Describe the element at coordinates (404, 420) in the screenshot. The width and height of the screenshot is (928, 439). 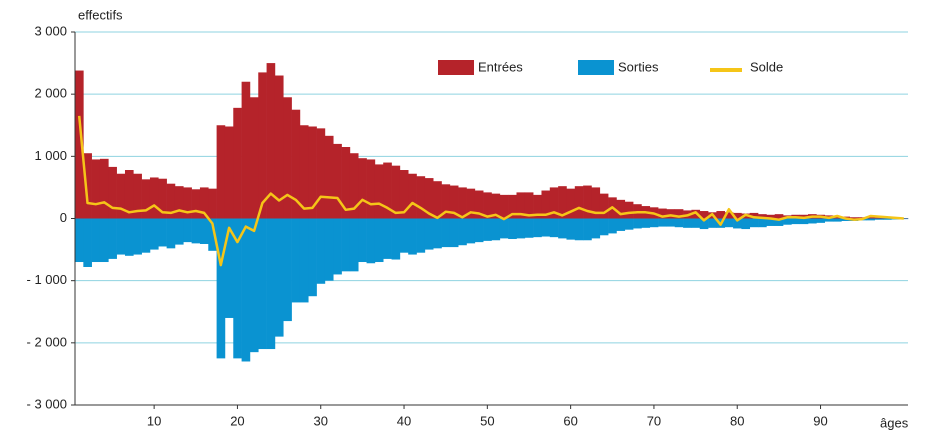
I see `x-tick-label: 40` at that location.